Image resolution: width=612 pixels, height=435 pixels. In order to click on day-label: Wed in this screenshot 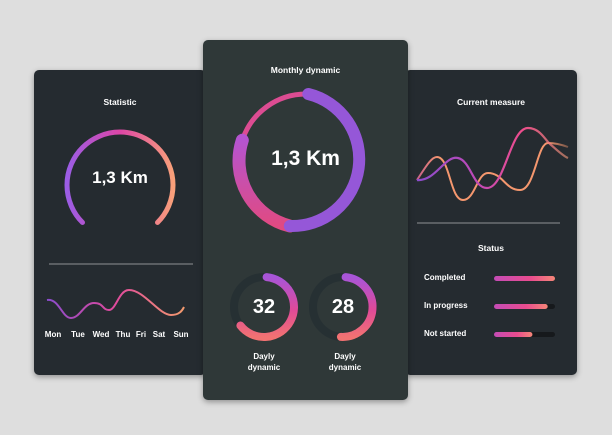, I will do `click(101, 334)`.